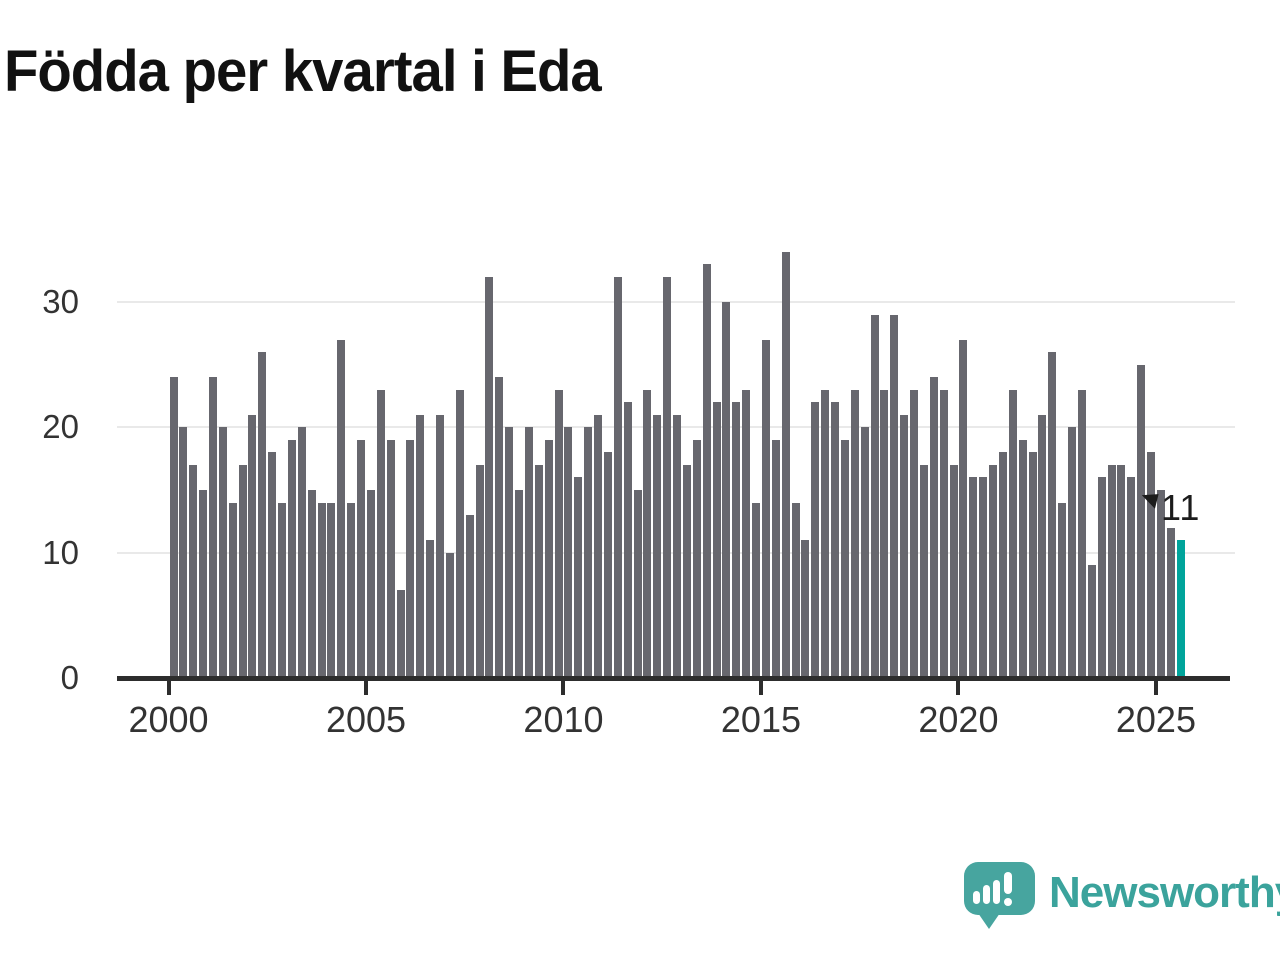 This screenshot has width=1280, height=960. Describe the element at coordinates (686, 571) in the screenshot. I see `bar-2013-q1` at that location.